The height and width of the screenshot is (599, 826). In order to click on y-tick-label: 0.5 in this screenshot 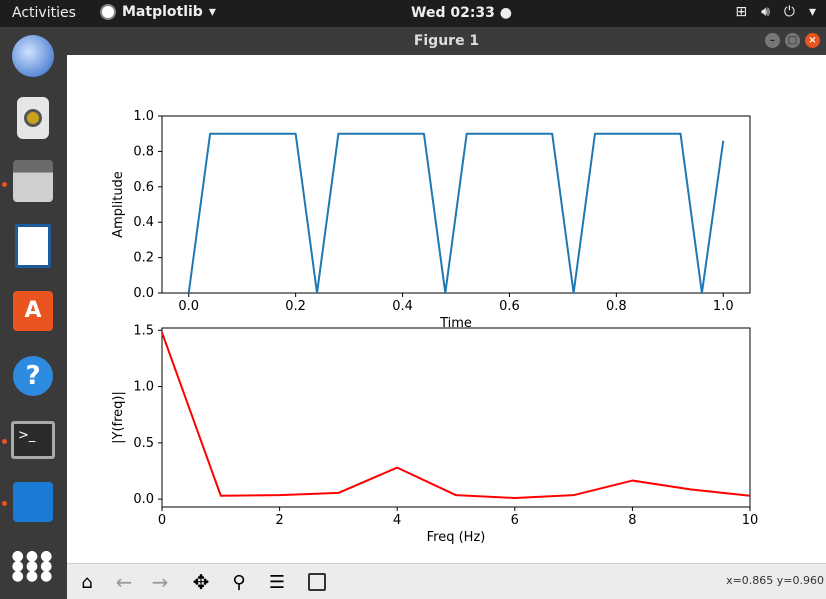, I will do `click(143, 443)`.